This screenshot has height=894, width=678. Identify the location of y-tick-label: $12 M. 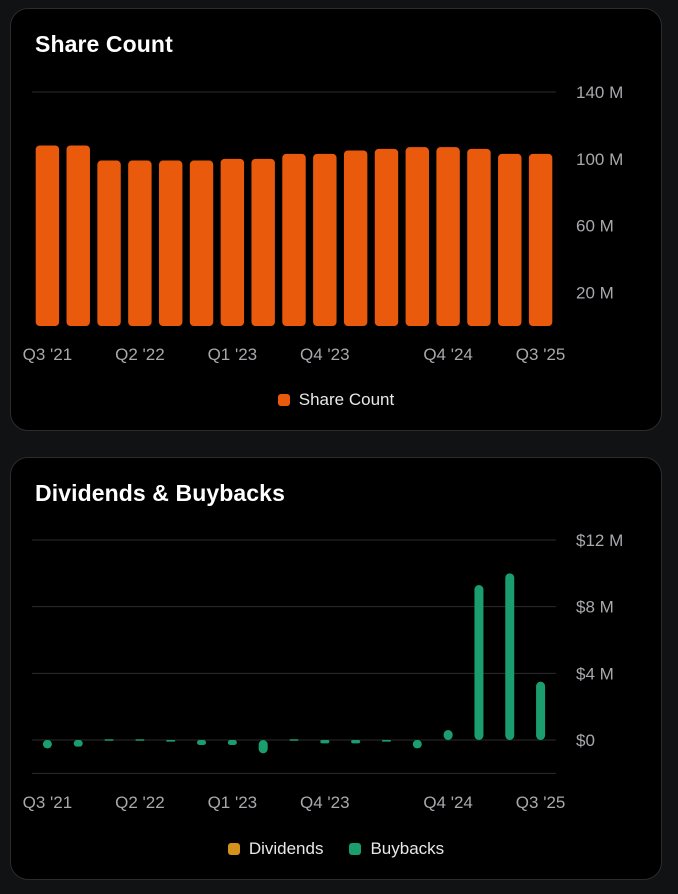
(599, 540).